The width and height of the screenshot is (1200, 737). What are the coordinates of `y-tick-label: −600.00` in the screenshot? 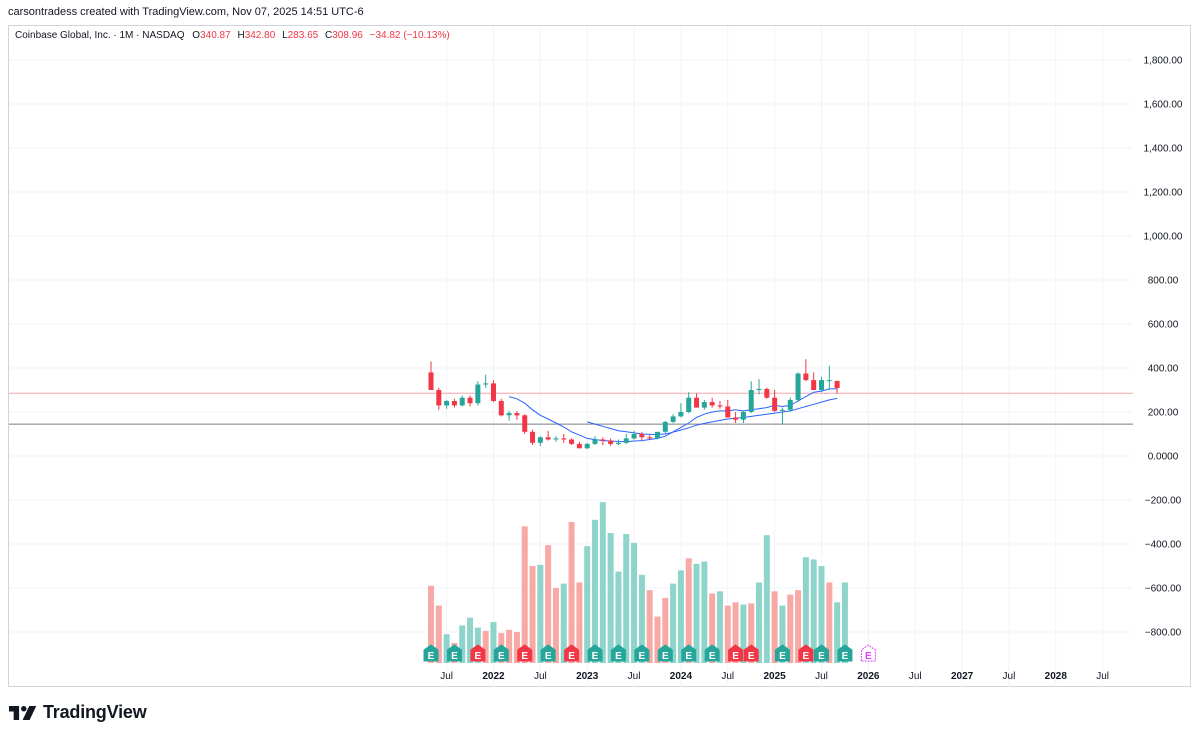 It's located at (1163, 589).